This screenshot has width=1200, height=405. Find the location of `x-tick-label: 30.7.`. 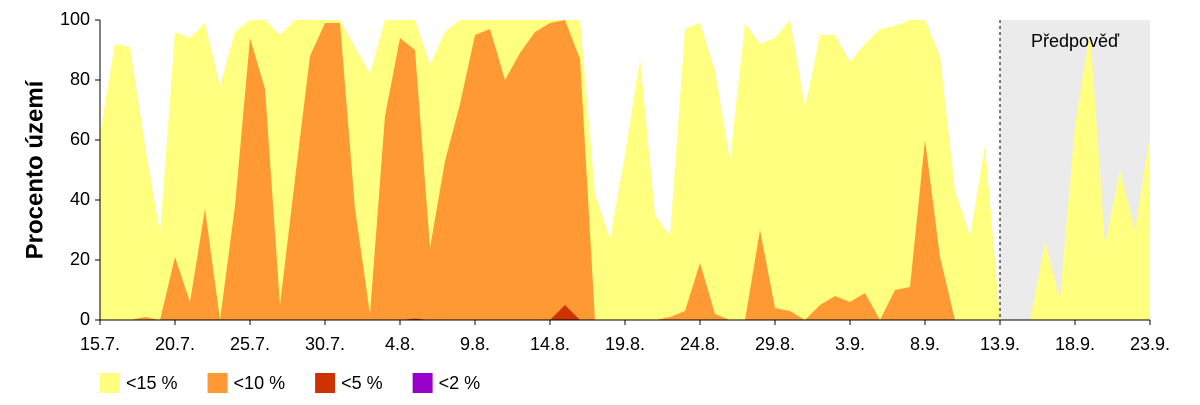

x-tick-label: 30.7. is located at coordinates (325, 344).